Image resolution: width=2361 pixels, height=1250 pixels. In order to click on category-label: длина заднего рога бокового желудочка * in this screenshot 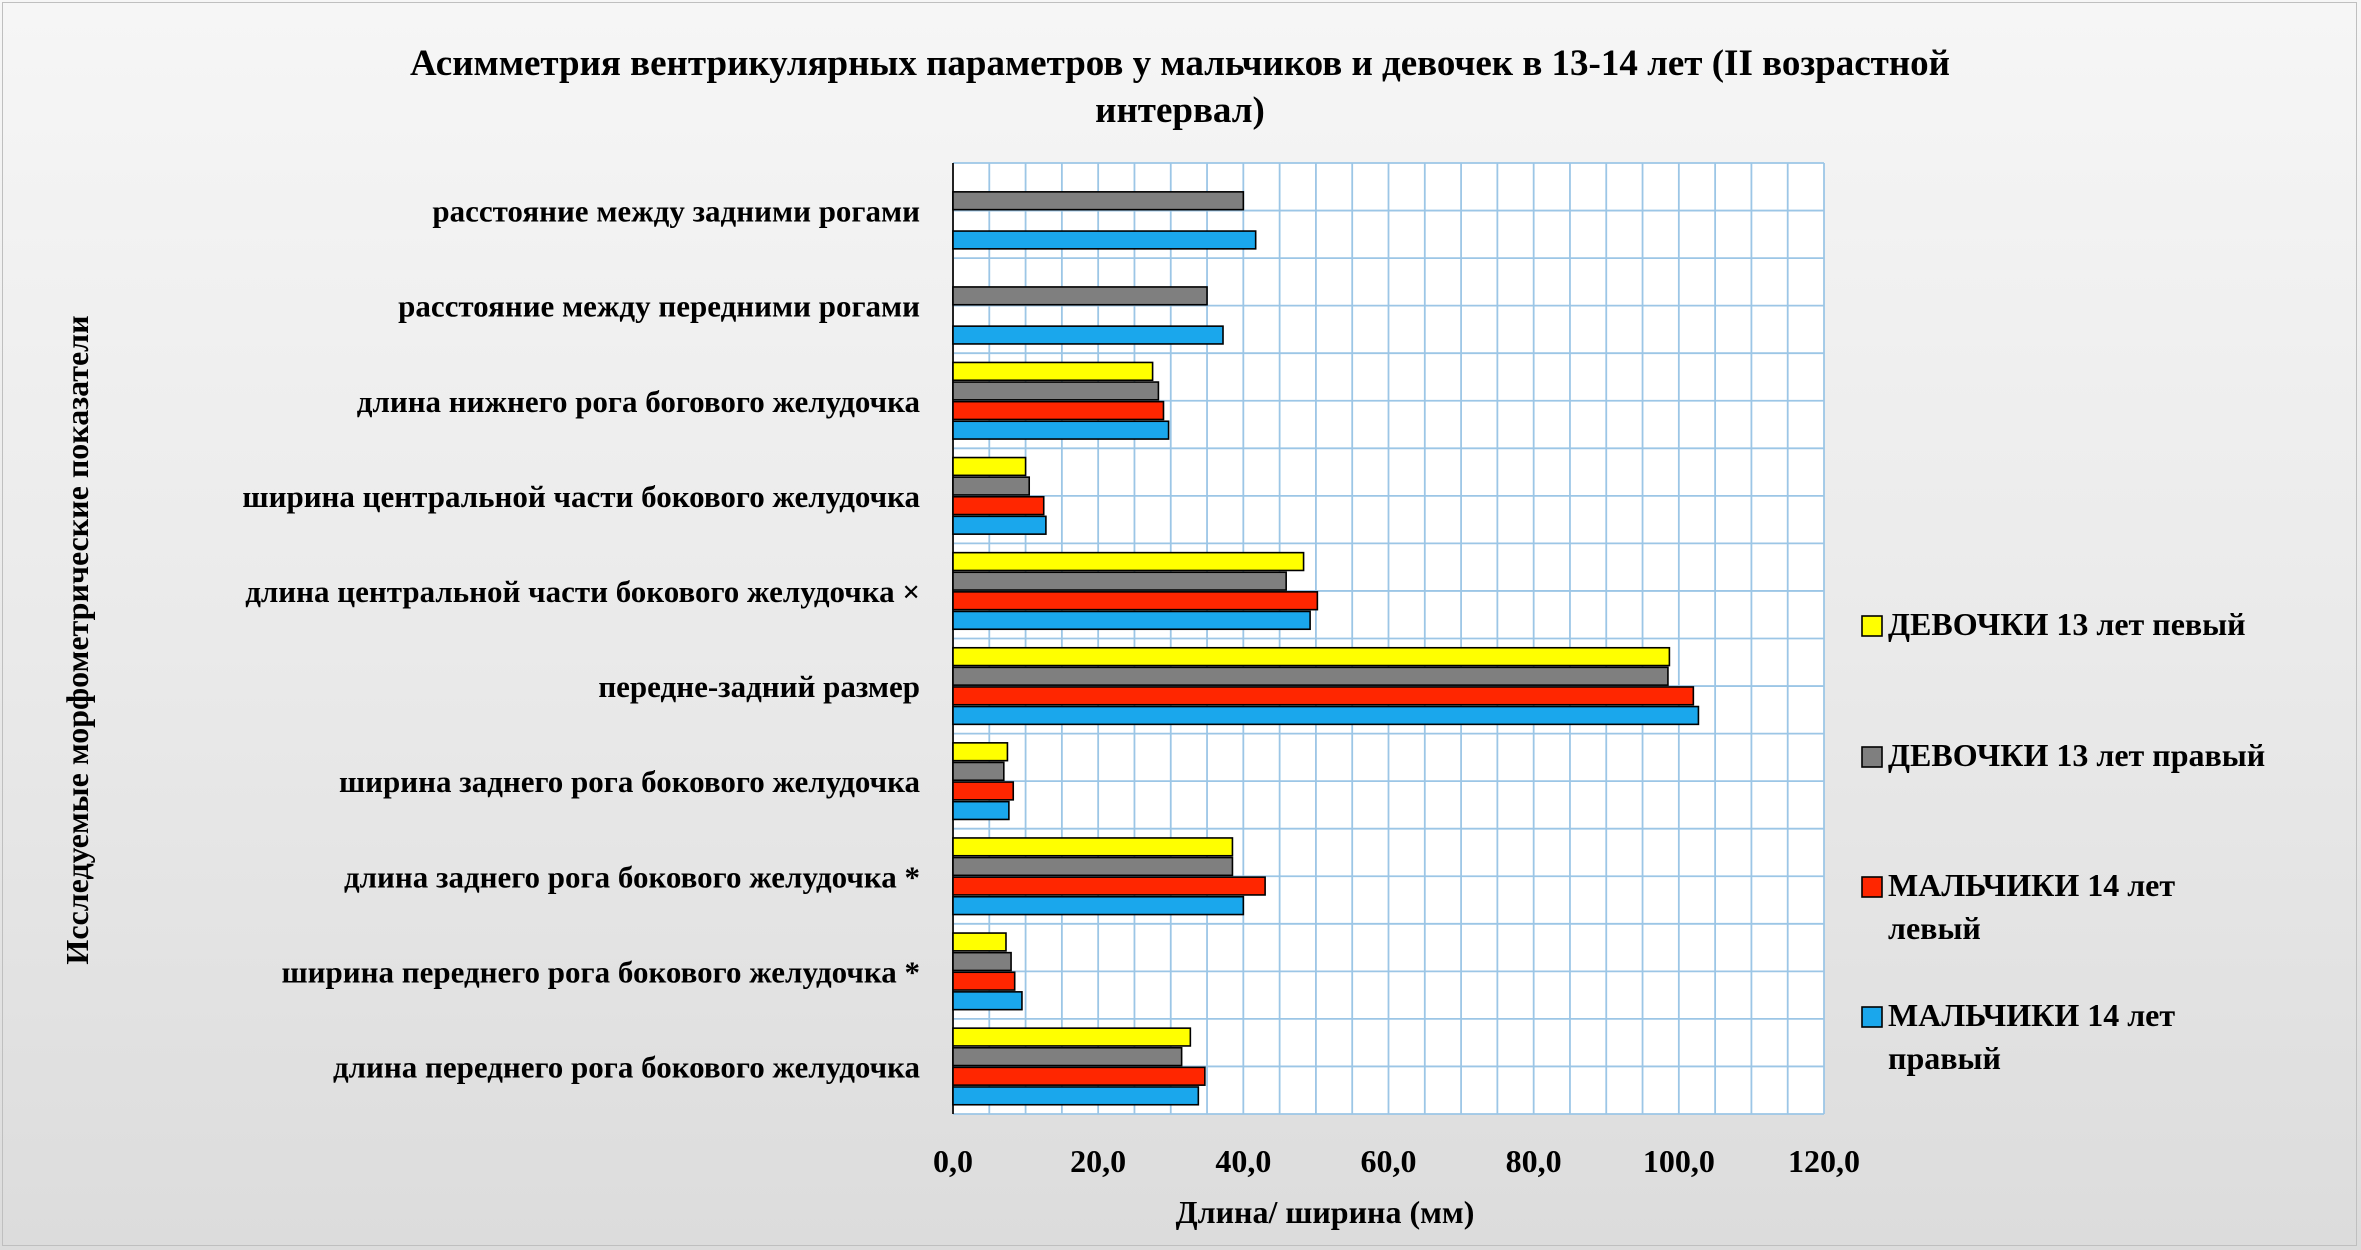, I will do `click(632, 876)`.